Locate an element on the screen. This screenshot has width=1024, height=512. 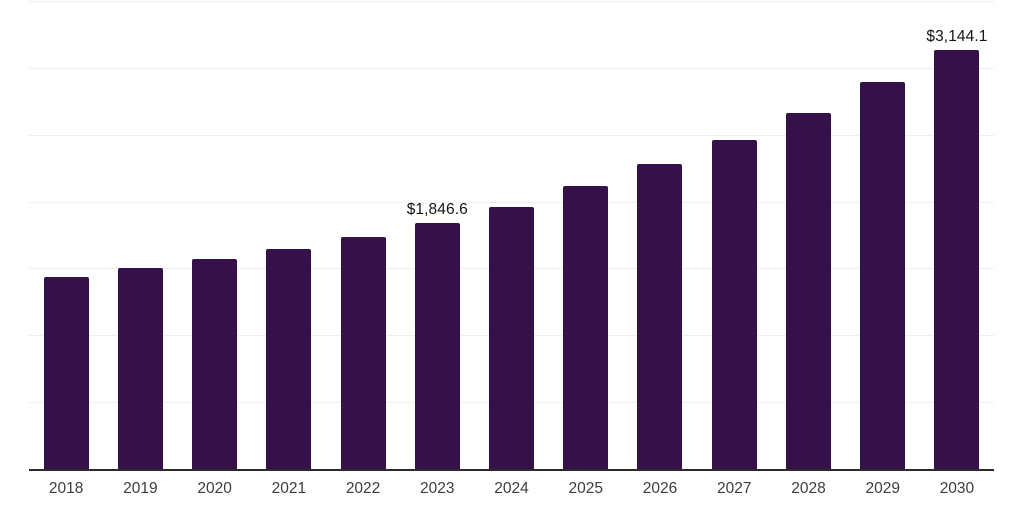
x-tick-2023: 2023 is located at coordinates (437, 488).